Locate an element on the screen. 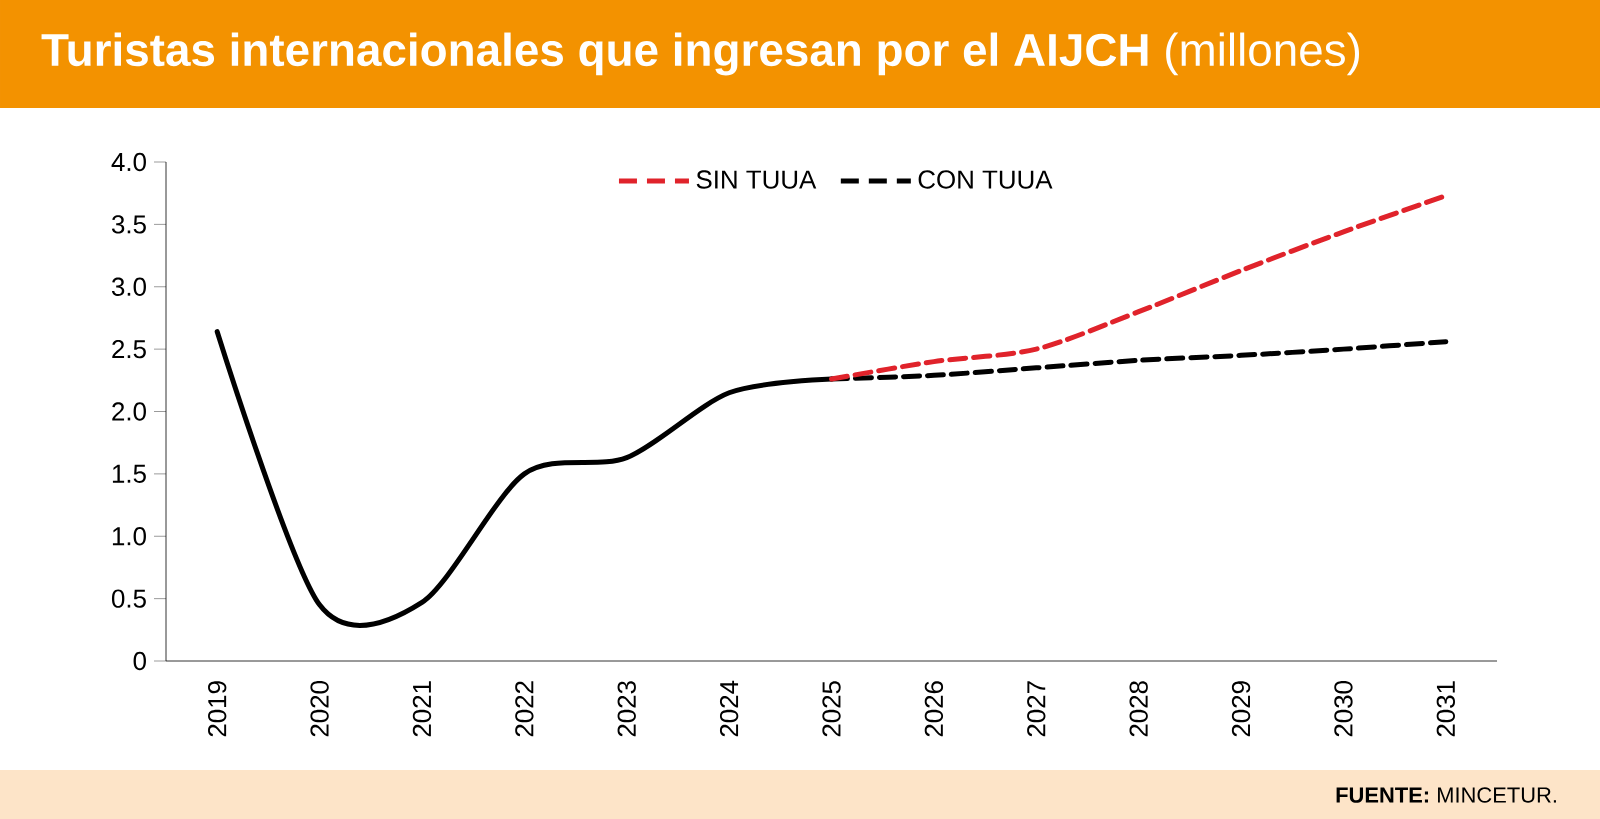  y-tick-label: 0.5 is located at coordinates (128, 598).